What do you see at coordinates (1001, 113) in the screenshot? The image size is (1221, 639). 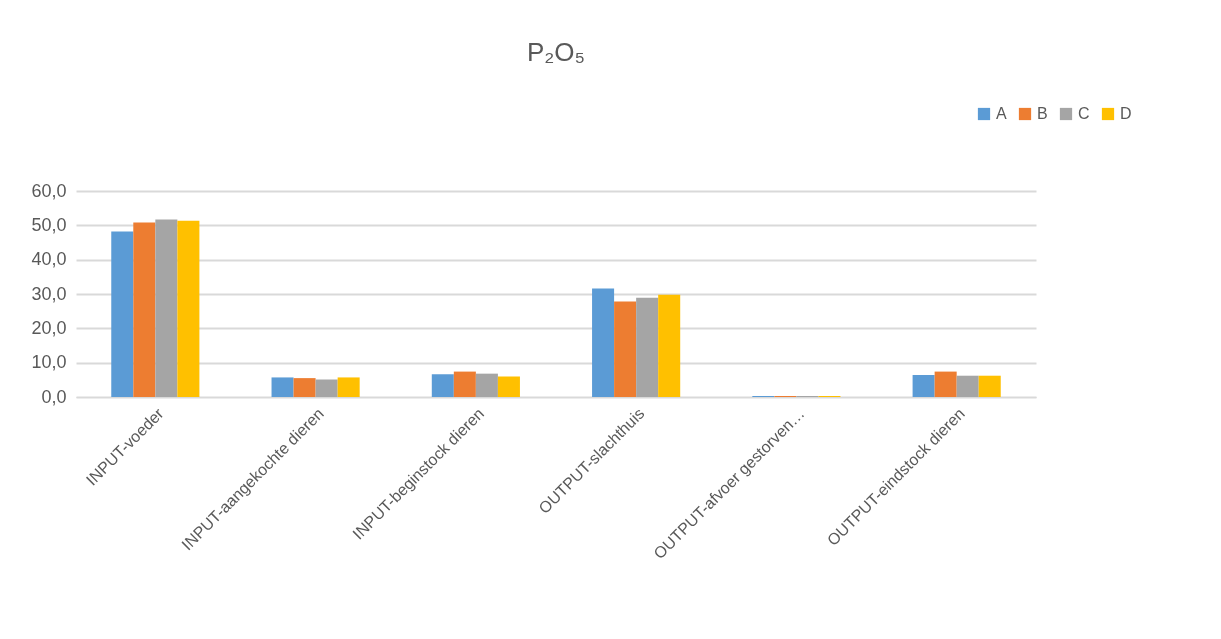 I see `legend-label: A` at bounding box center [1001, 113].